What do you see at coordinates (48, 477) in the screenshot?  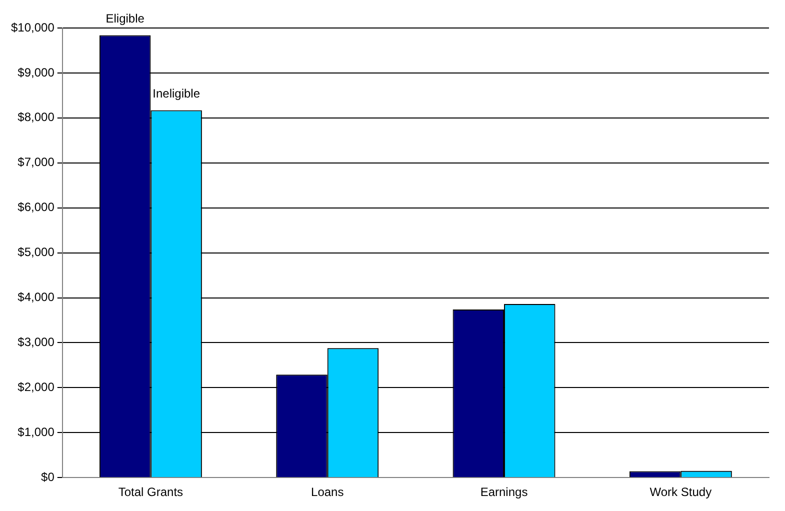 I see `y-tick-label: $0` at bounding box center [48, 477].